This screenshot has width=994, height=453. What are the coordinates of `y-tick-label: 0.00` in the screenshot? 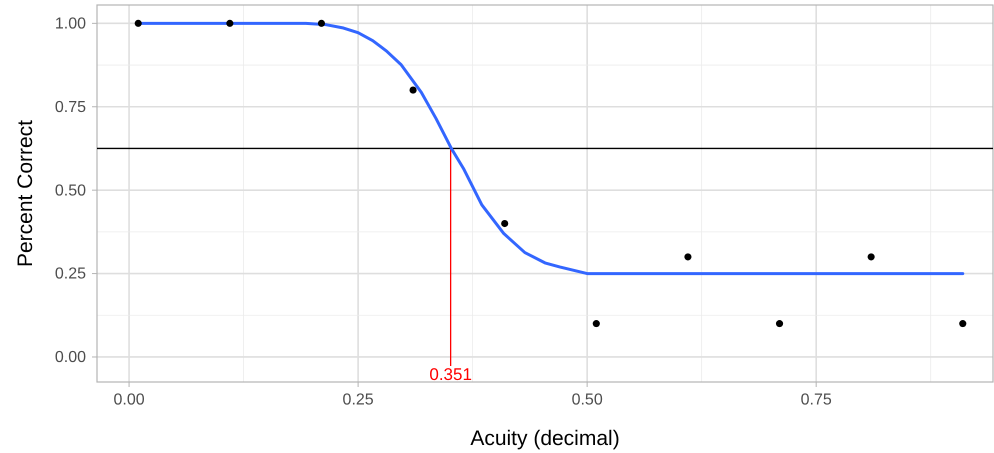 It's located at (70, 357).